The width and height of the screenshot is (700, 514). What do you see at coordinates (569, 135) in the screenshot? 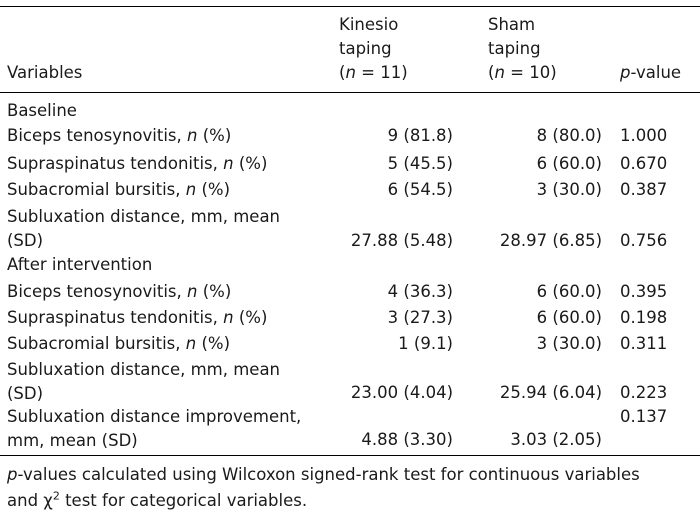
I see `cell-sham: 8 (80.0)` at bounding box center [569, 135].